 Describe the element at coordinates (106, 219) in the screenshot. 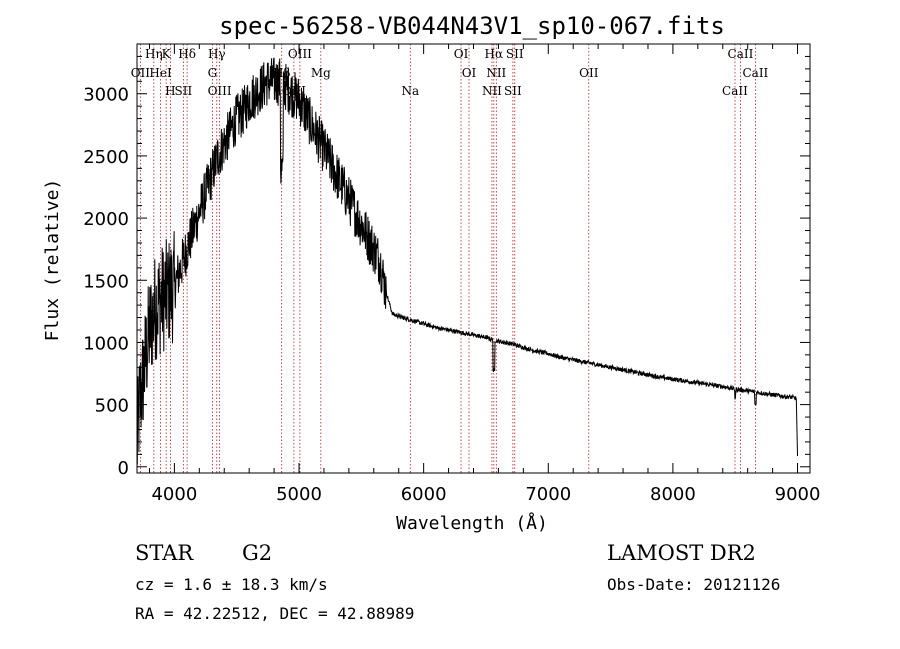

I see `y-tick-label-4: 2000` at that location.